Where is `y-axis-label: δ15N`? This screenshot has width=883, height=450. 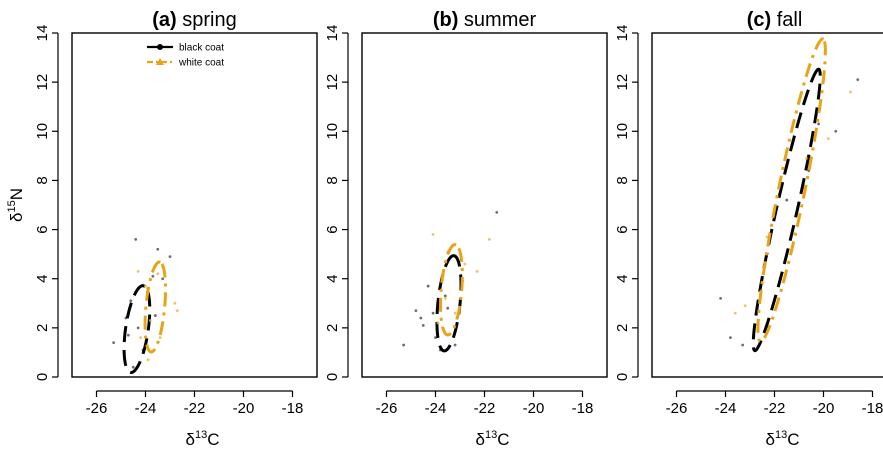 y-axis-label: δ15N is located at coordinates (16, 205).